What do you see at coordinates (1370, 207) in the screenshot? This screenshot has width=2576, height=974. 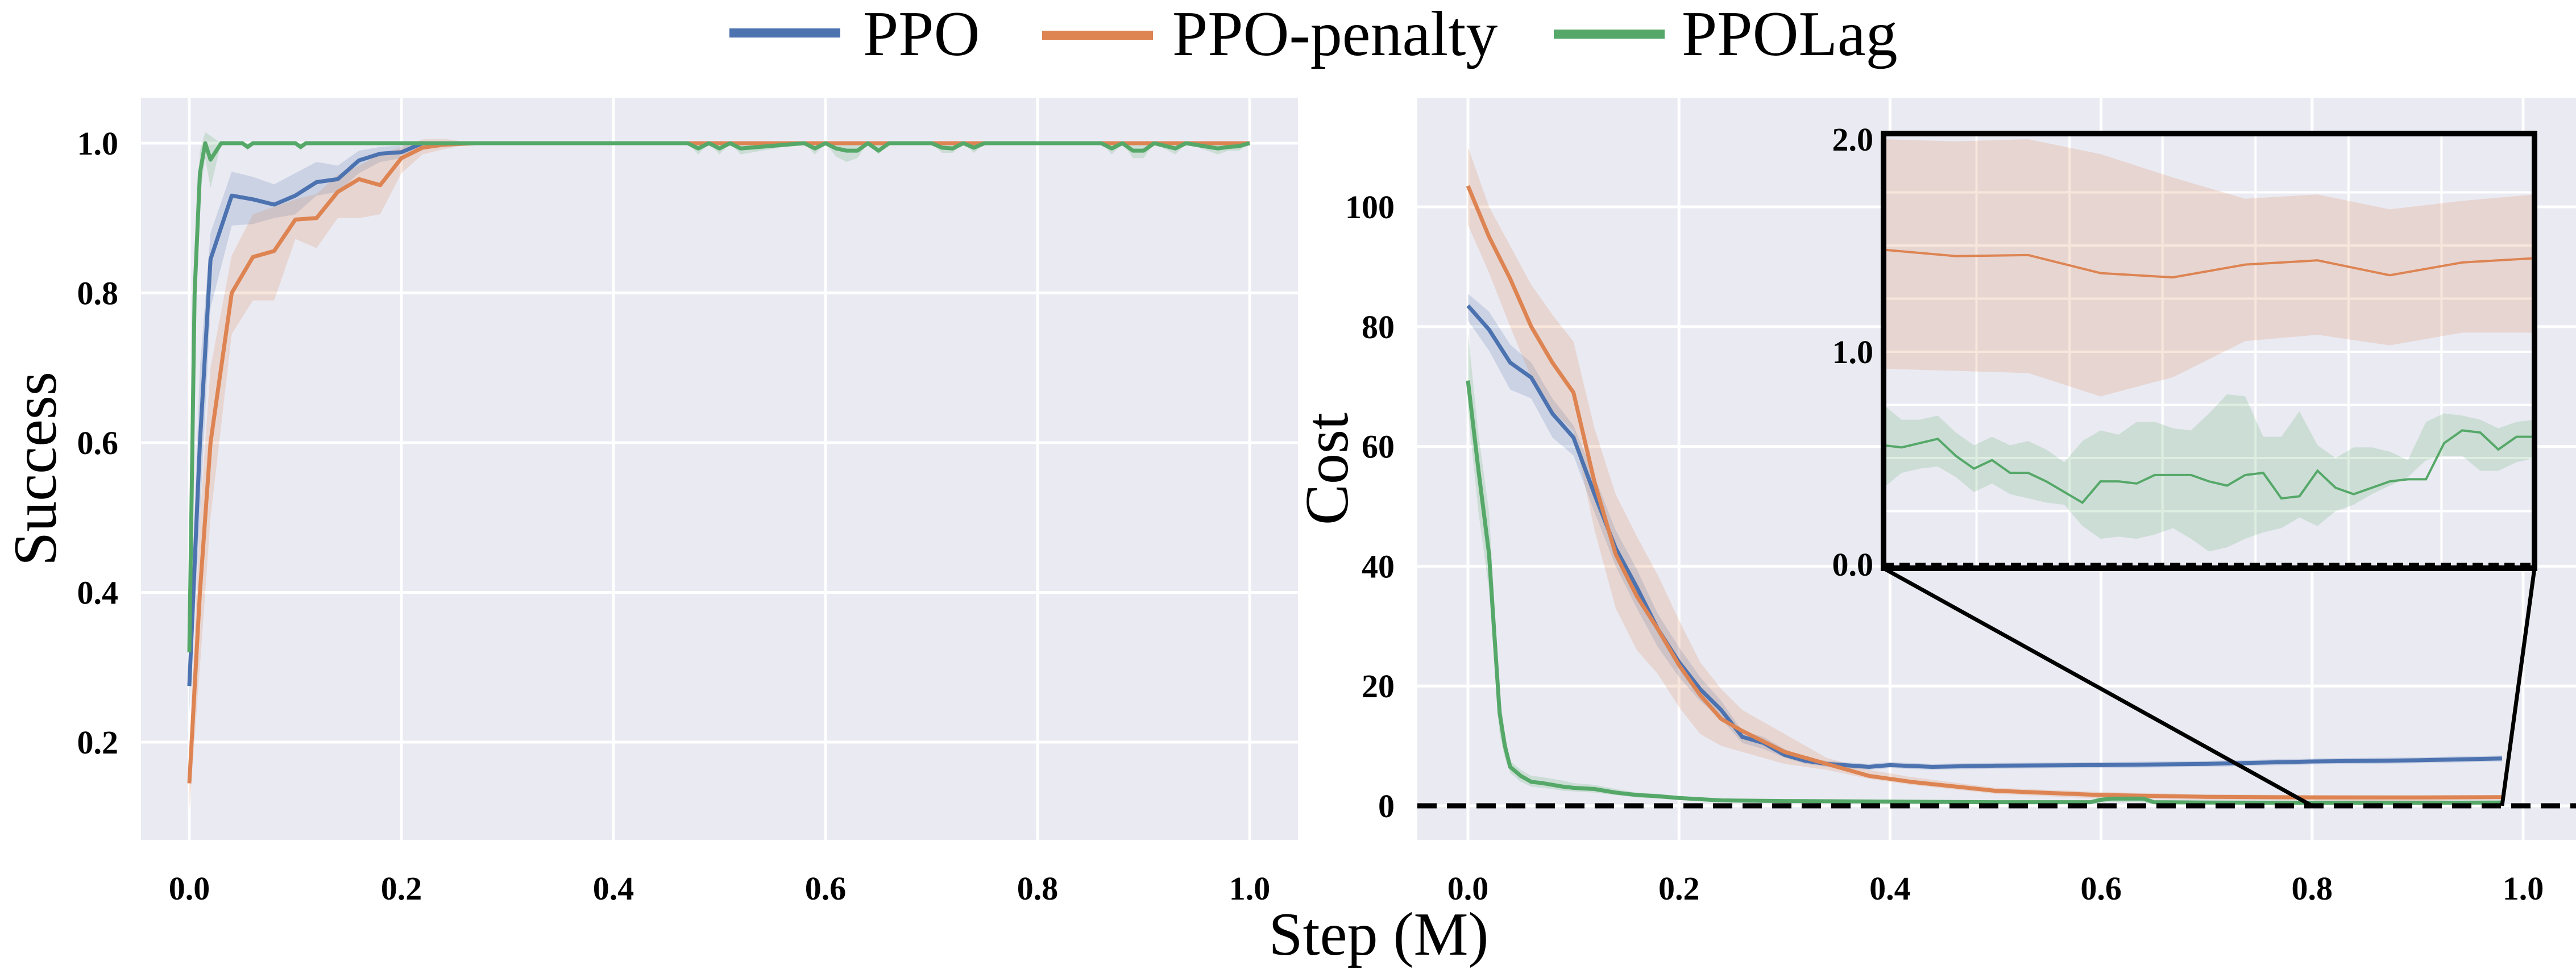 I see `y-tick-label: 100` at bounding box center [1370, 207].